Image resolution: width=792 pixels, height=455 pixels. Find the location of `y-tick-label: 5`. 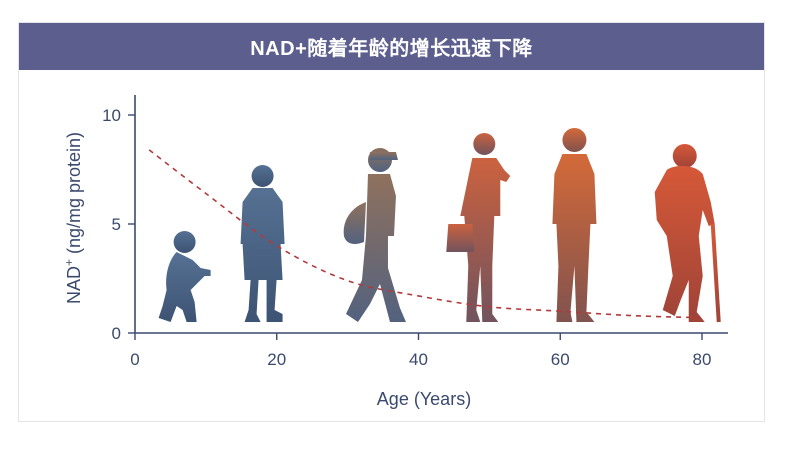

y-tick-label: 5 is located at coordinates (116, 224).